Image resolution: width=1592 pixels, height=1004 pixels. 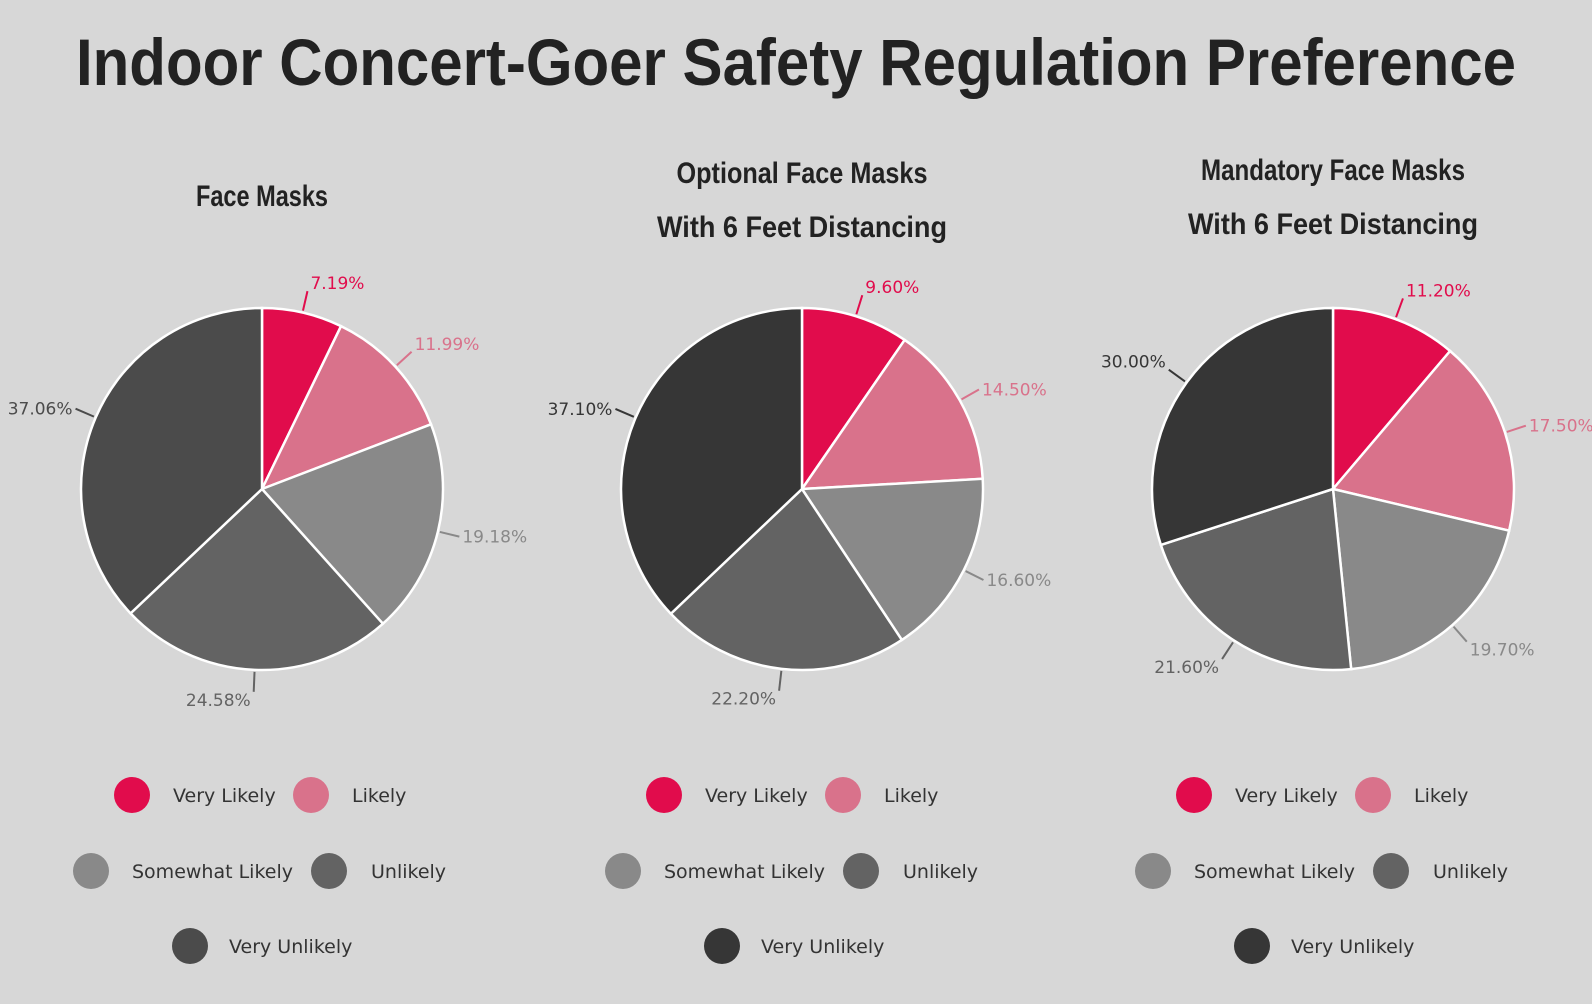 What do you see at coordinates (40, 410) in the screenshot?
I see `data-label: 37.06%` at bounding box center [40, 410].